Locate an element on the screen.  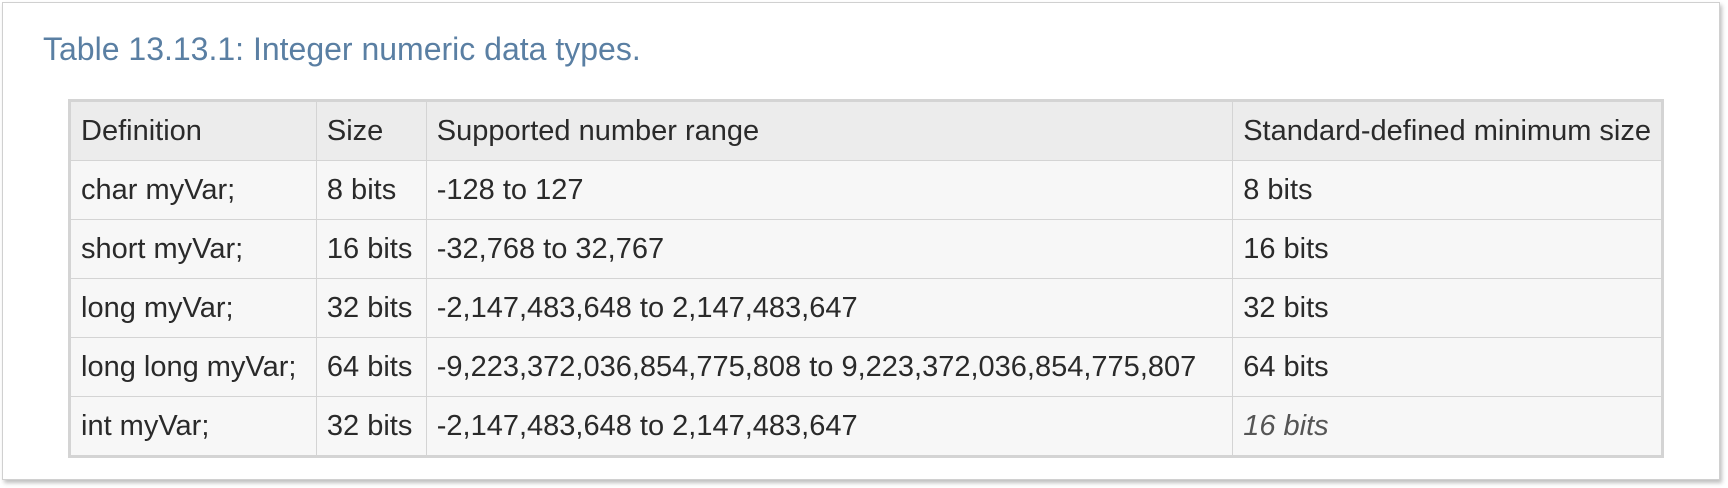
cell-definition: short myVar; is located at coordinates (193, 249).